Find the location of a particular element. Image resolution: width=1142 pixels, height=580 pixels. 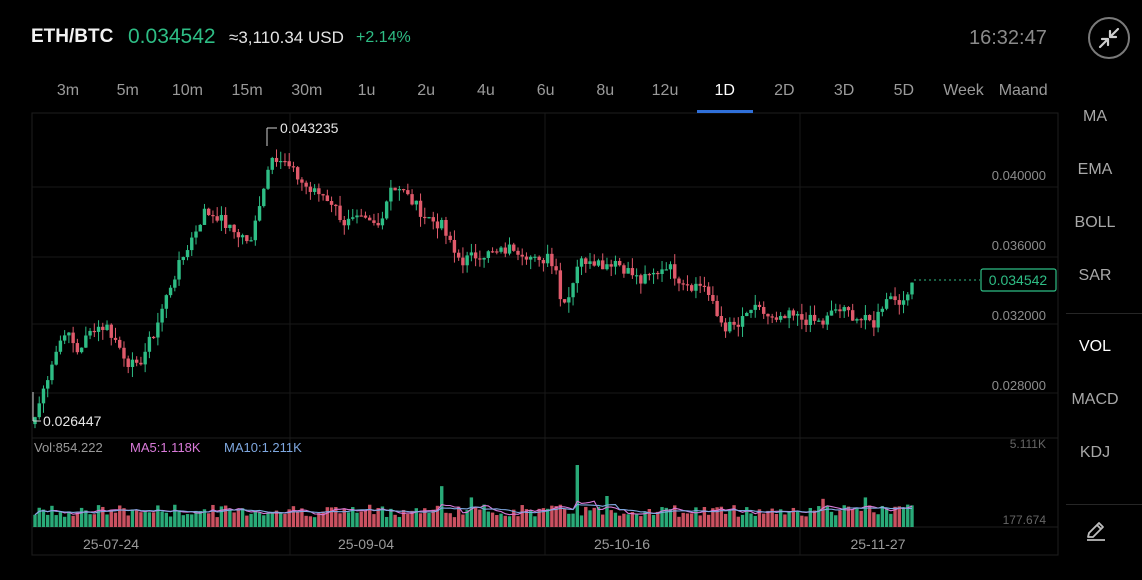

volume-ma10-line is located at coordinates (473, 509).